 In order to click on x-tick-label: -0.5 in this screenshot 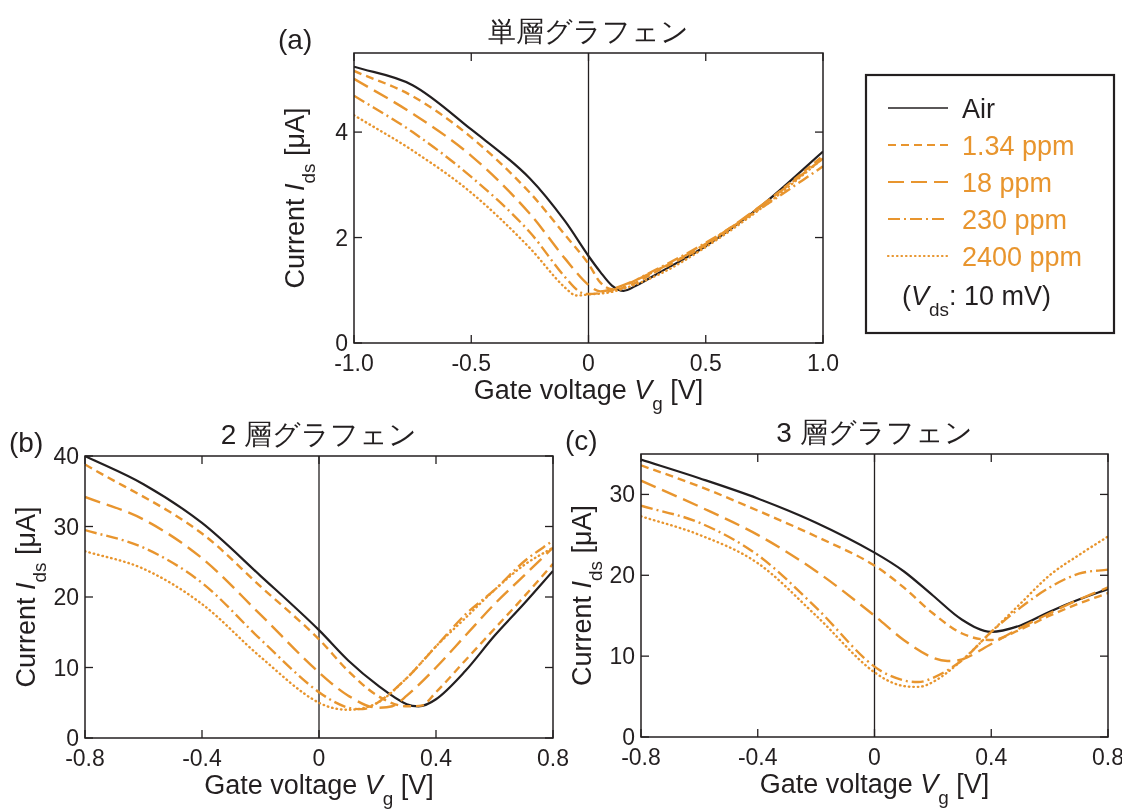, I will do `click(471, 363)`.